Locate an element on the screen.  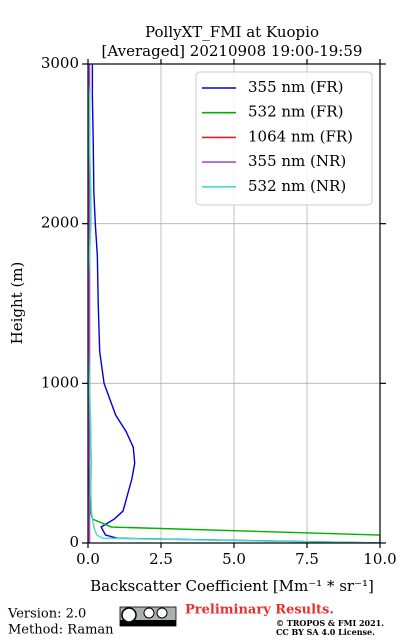
x-tick-label: 5.0 is located at coordinates (234, 559).